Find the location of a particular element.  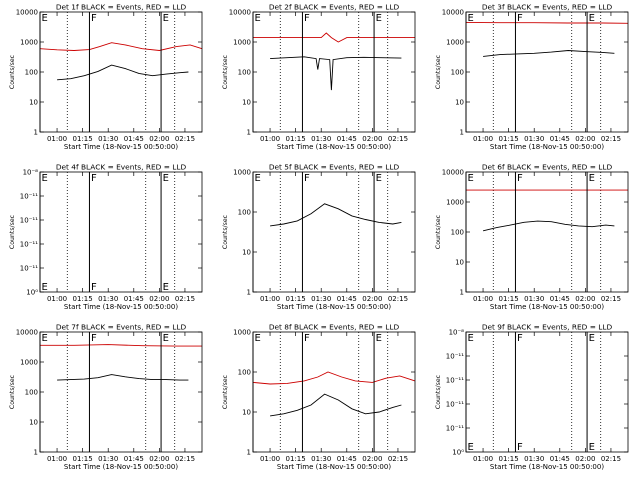

marker-label-bottom-1: E is located at coordinates (45, 287).